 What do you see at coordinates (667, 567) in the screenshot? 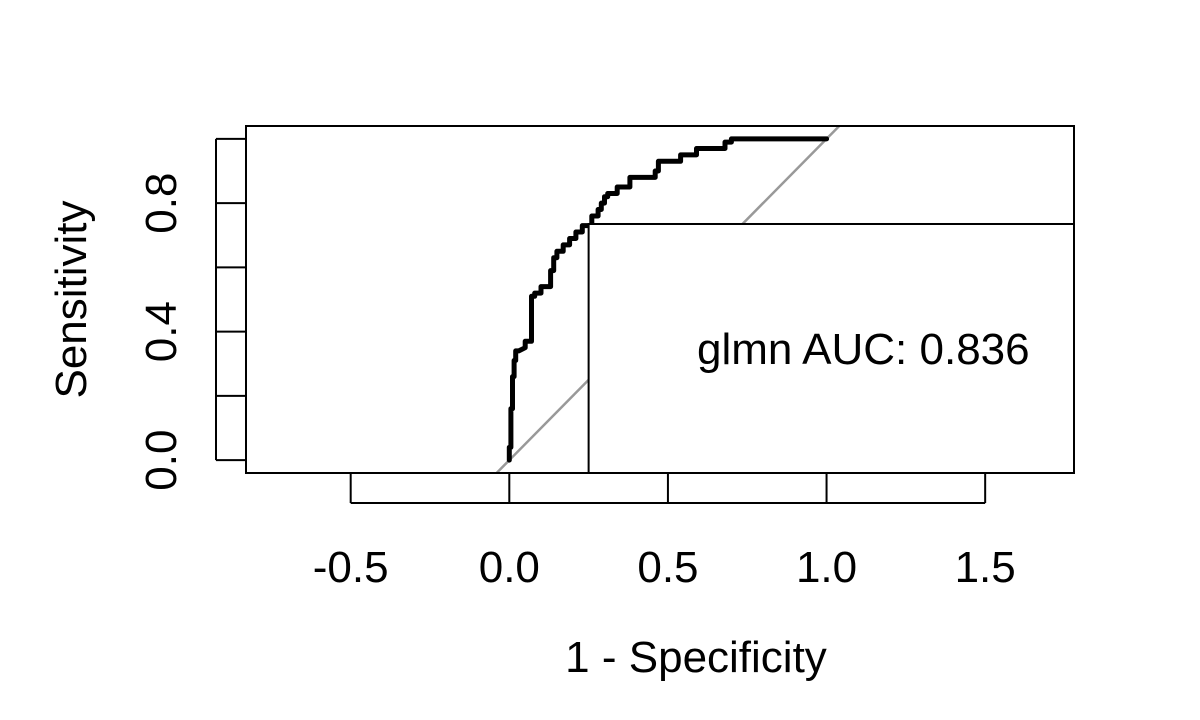
I see `x-tick-label: 0.5` at bounding box center [667, 567].